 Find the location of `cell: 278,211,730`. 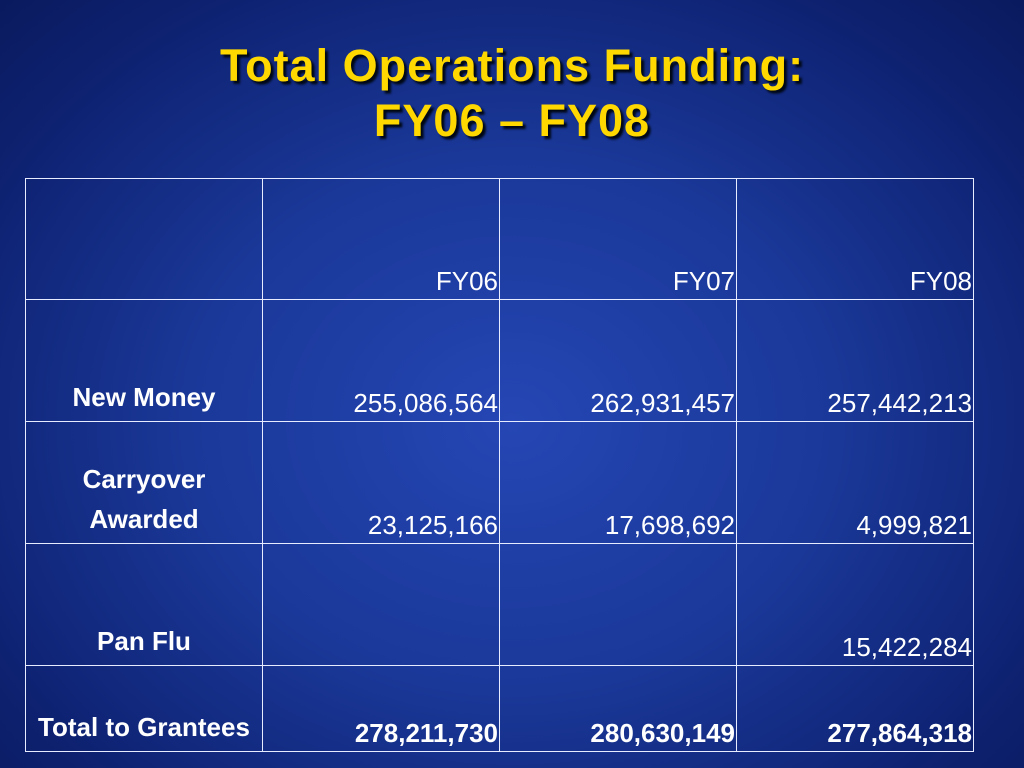

cell: 278,211,730 is located at coordinates (381, 708).